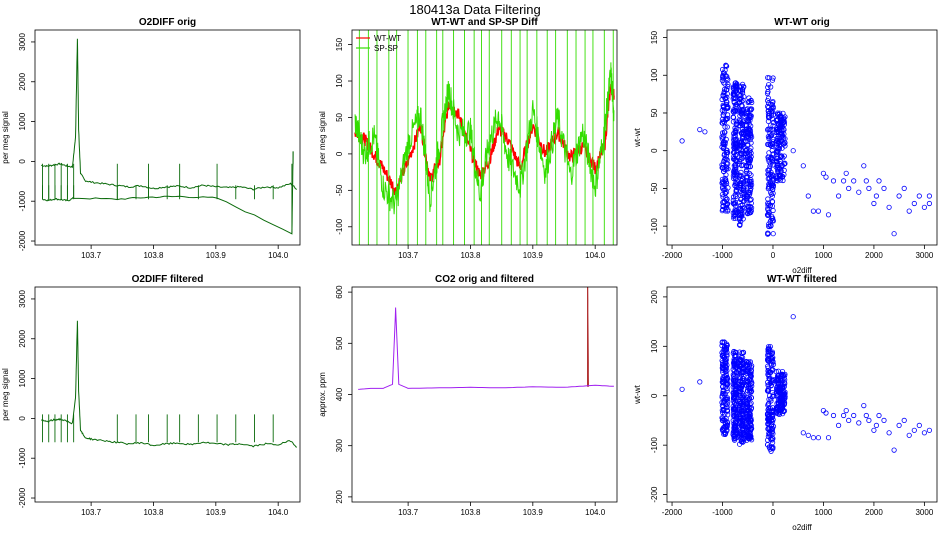  What do you see at coordinates (22, 161) in the screenshot?
I see `y-tick-label: 0` at bounding box center [22, 161].